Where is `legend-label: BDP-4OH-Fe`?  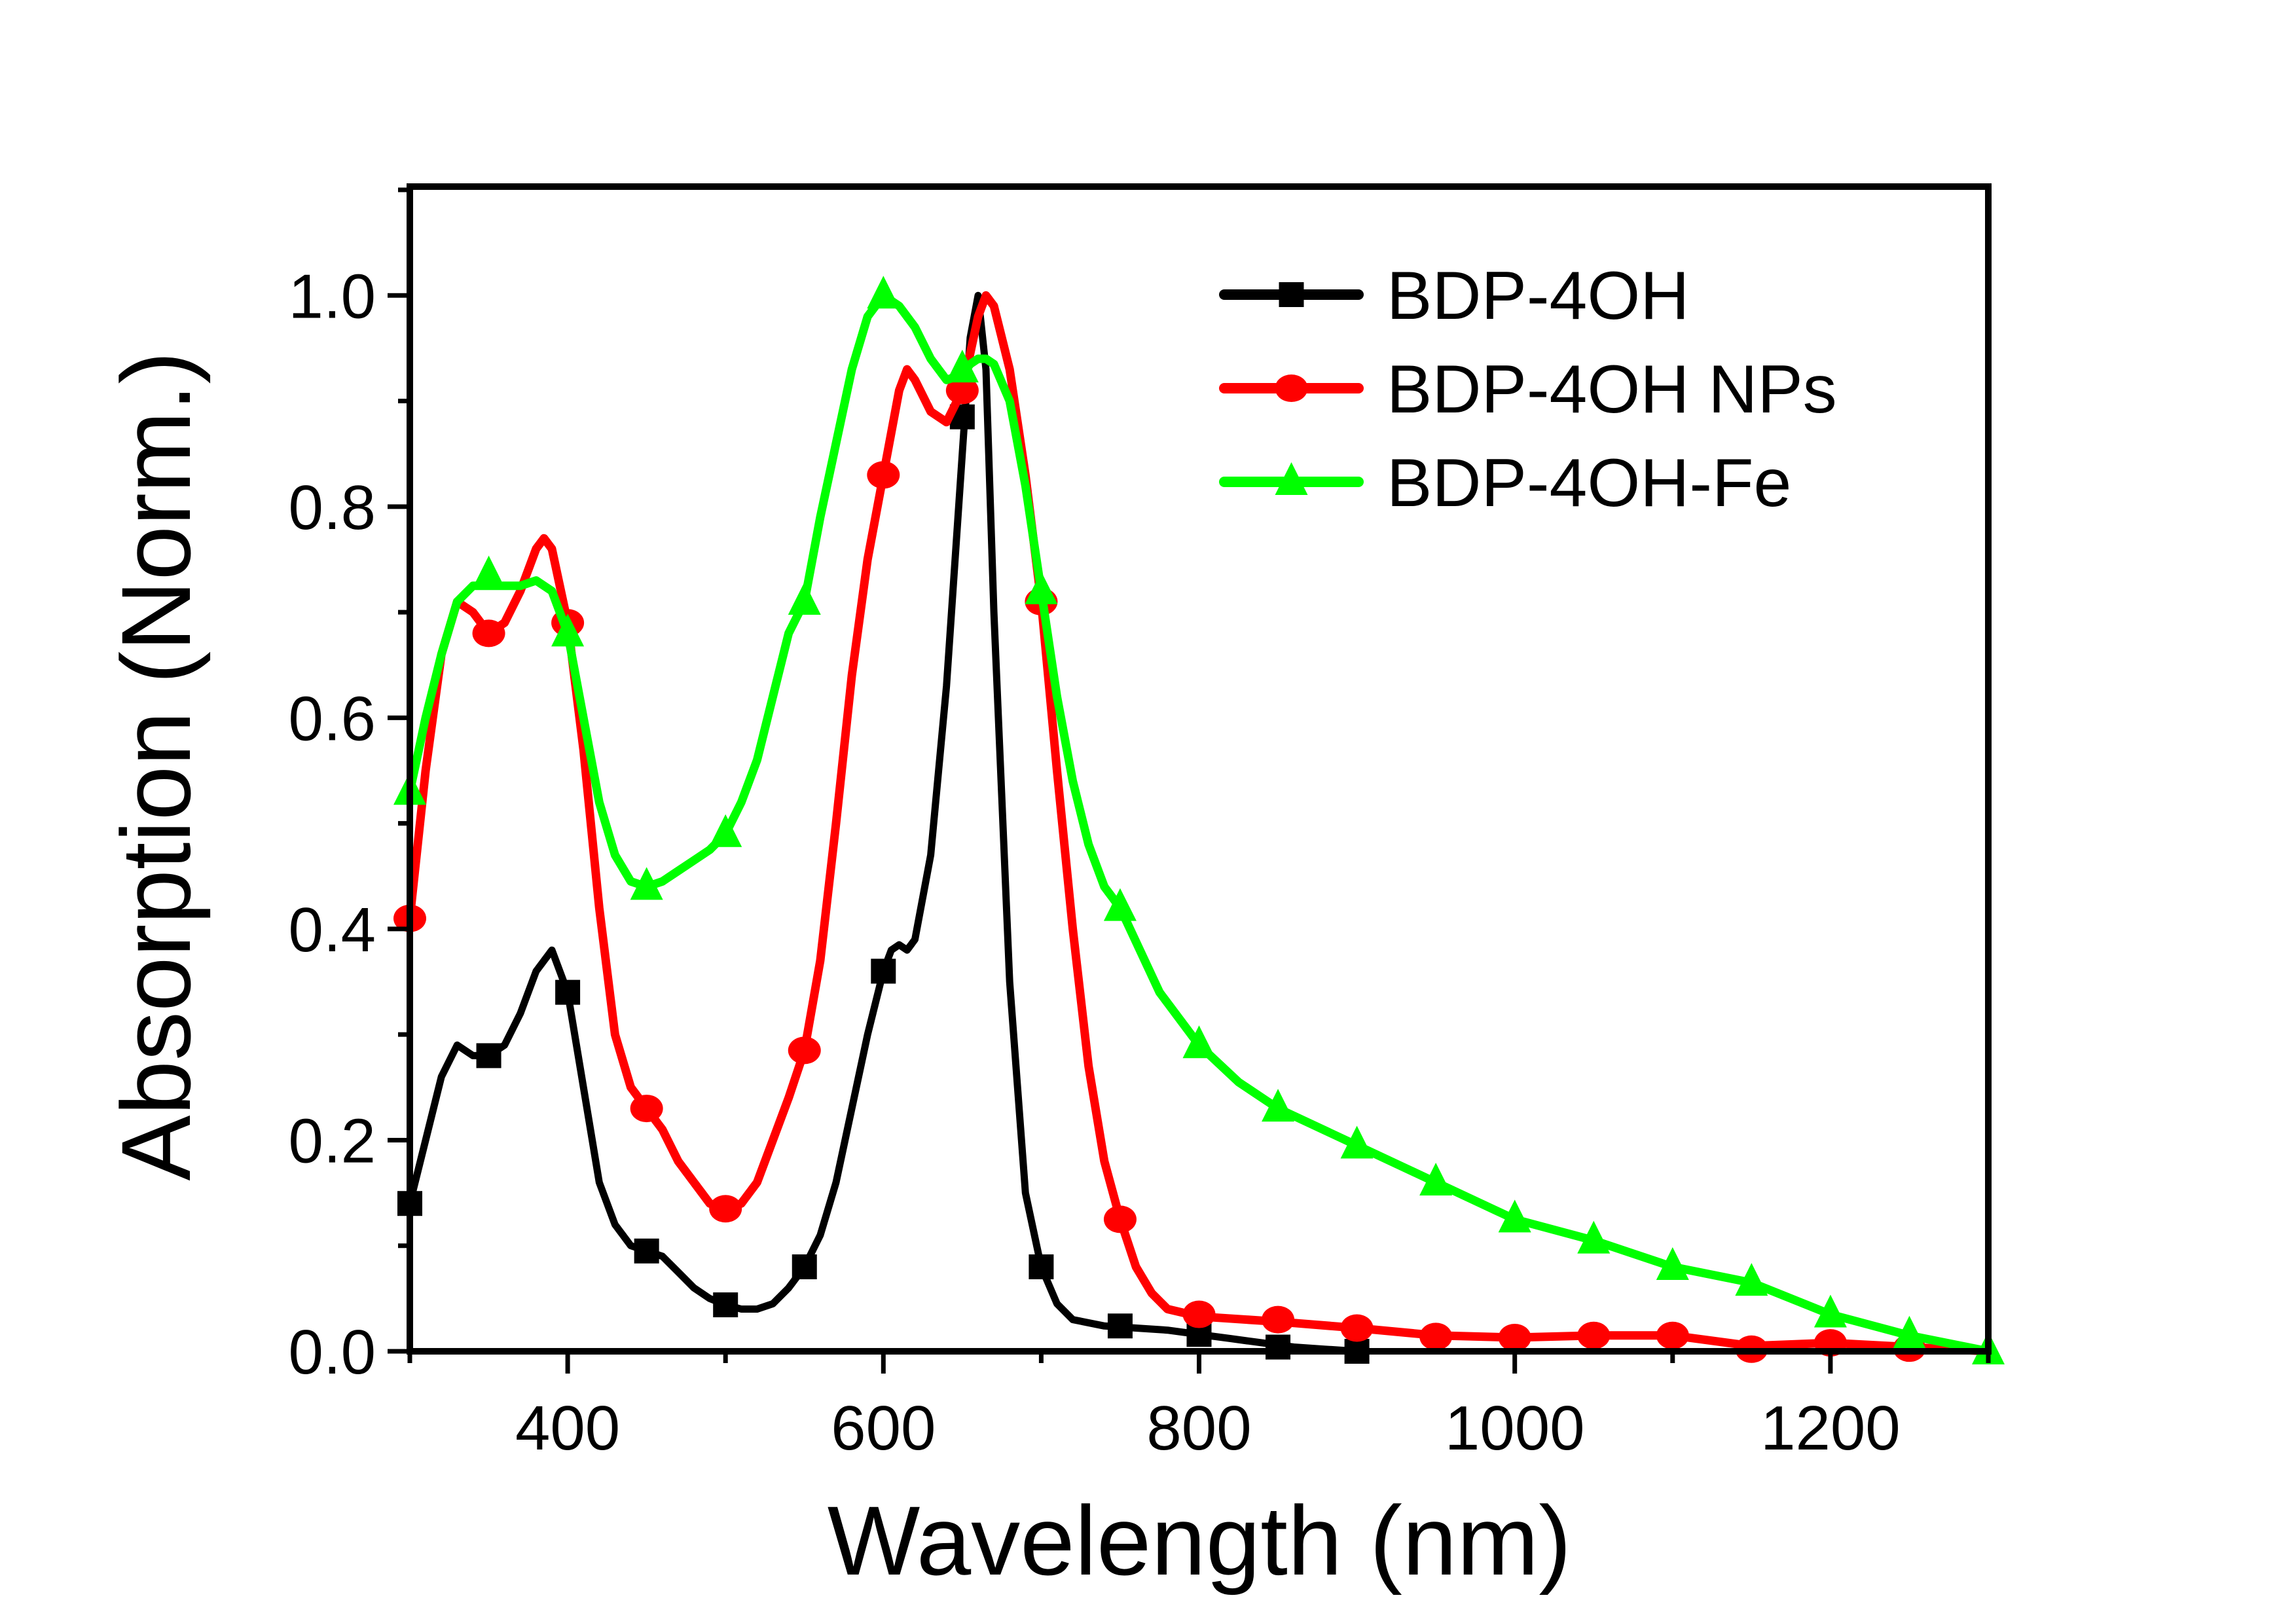 legend-label: BDP-4OH-Fe is located at coordinates (1589, 483).